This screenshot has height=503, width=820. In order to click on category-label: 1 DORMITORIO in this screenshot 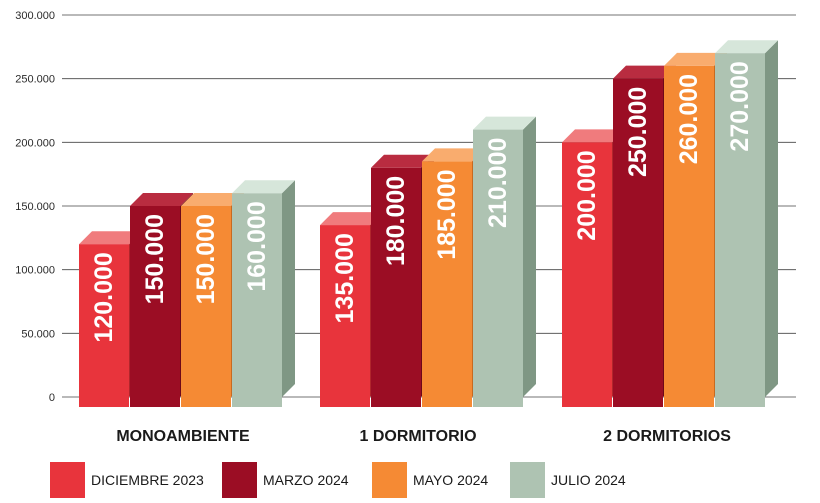, I will do `click(417, 436)`.